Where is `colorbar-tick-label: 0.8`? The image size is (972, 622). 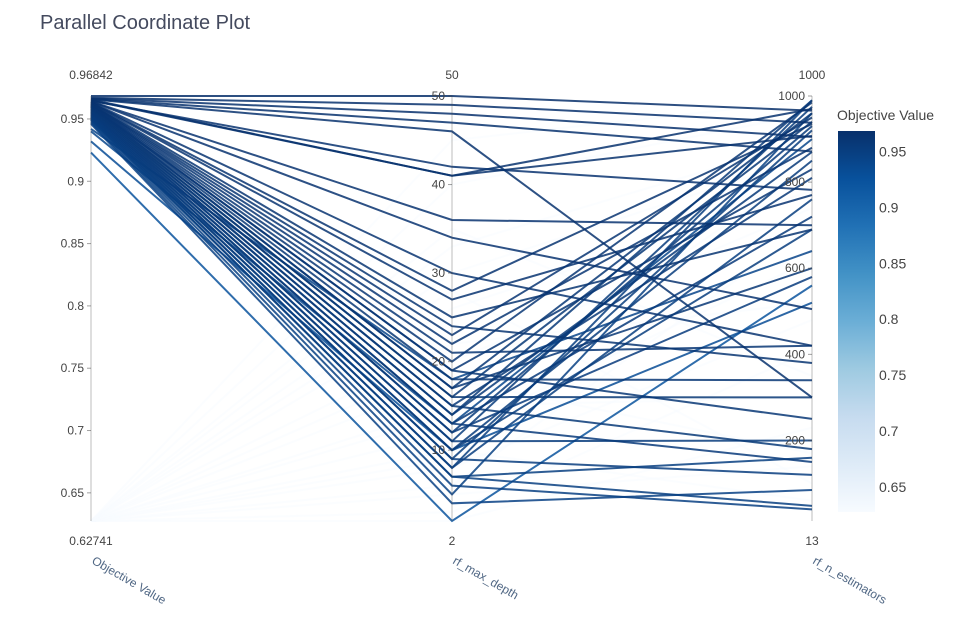 colorbar-tick-label: 0.8 is located at coordinates (889, 319).